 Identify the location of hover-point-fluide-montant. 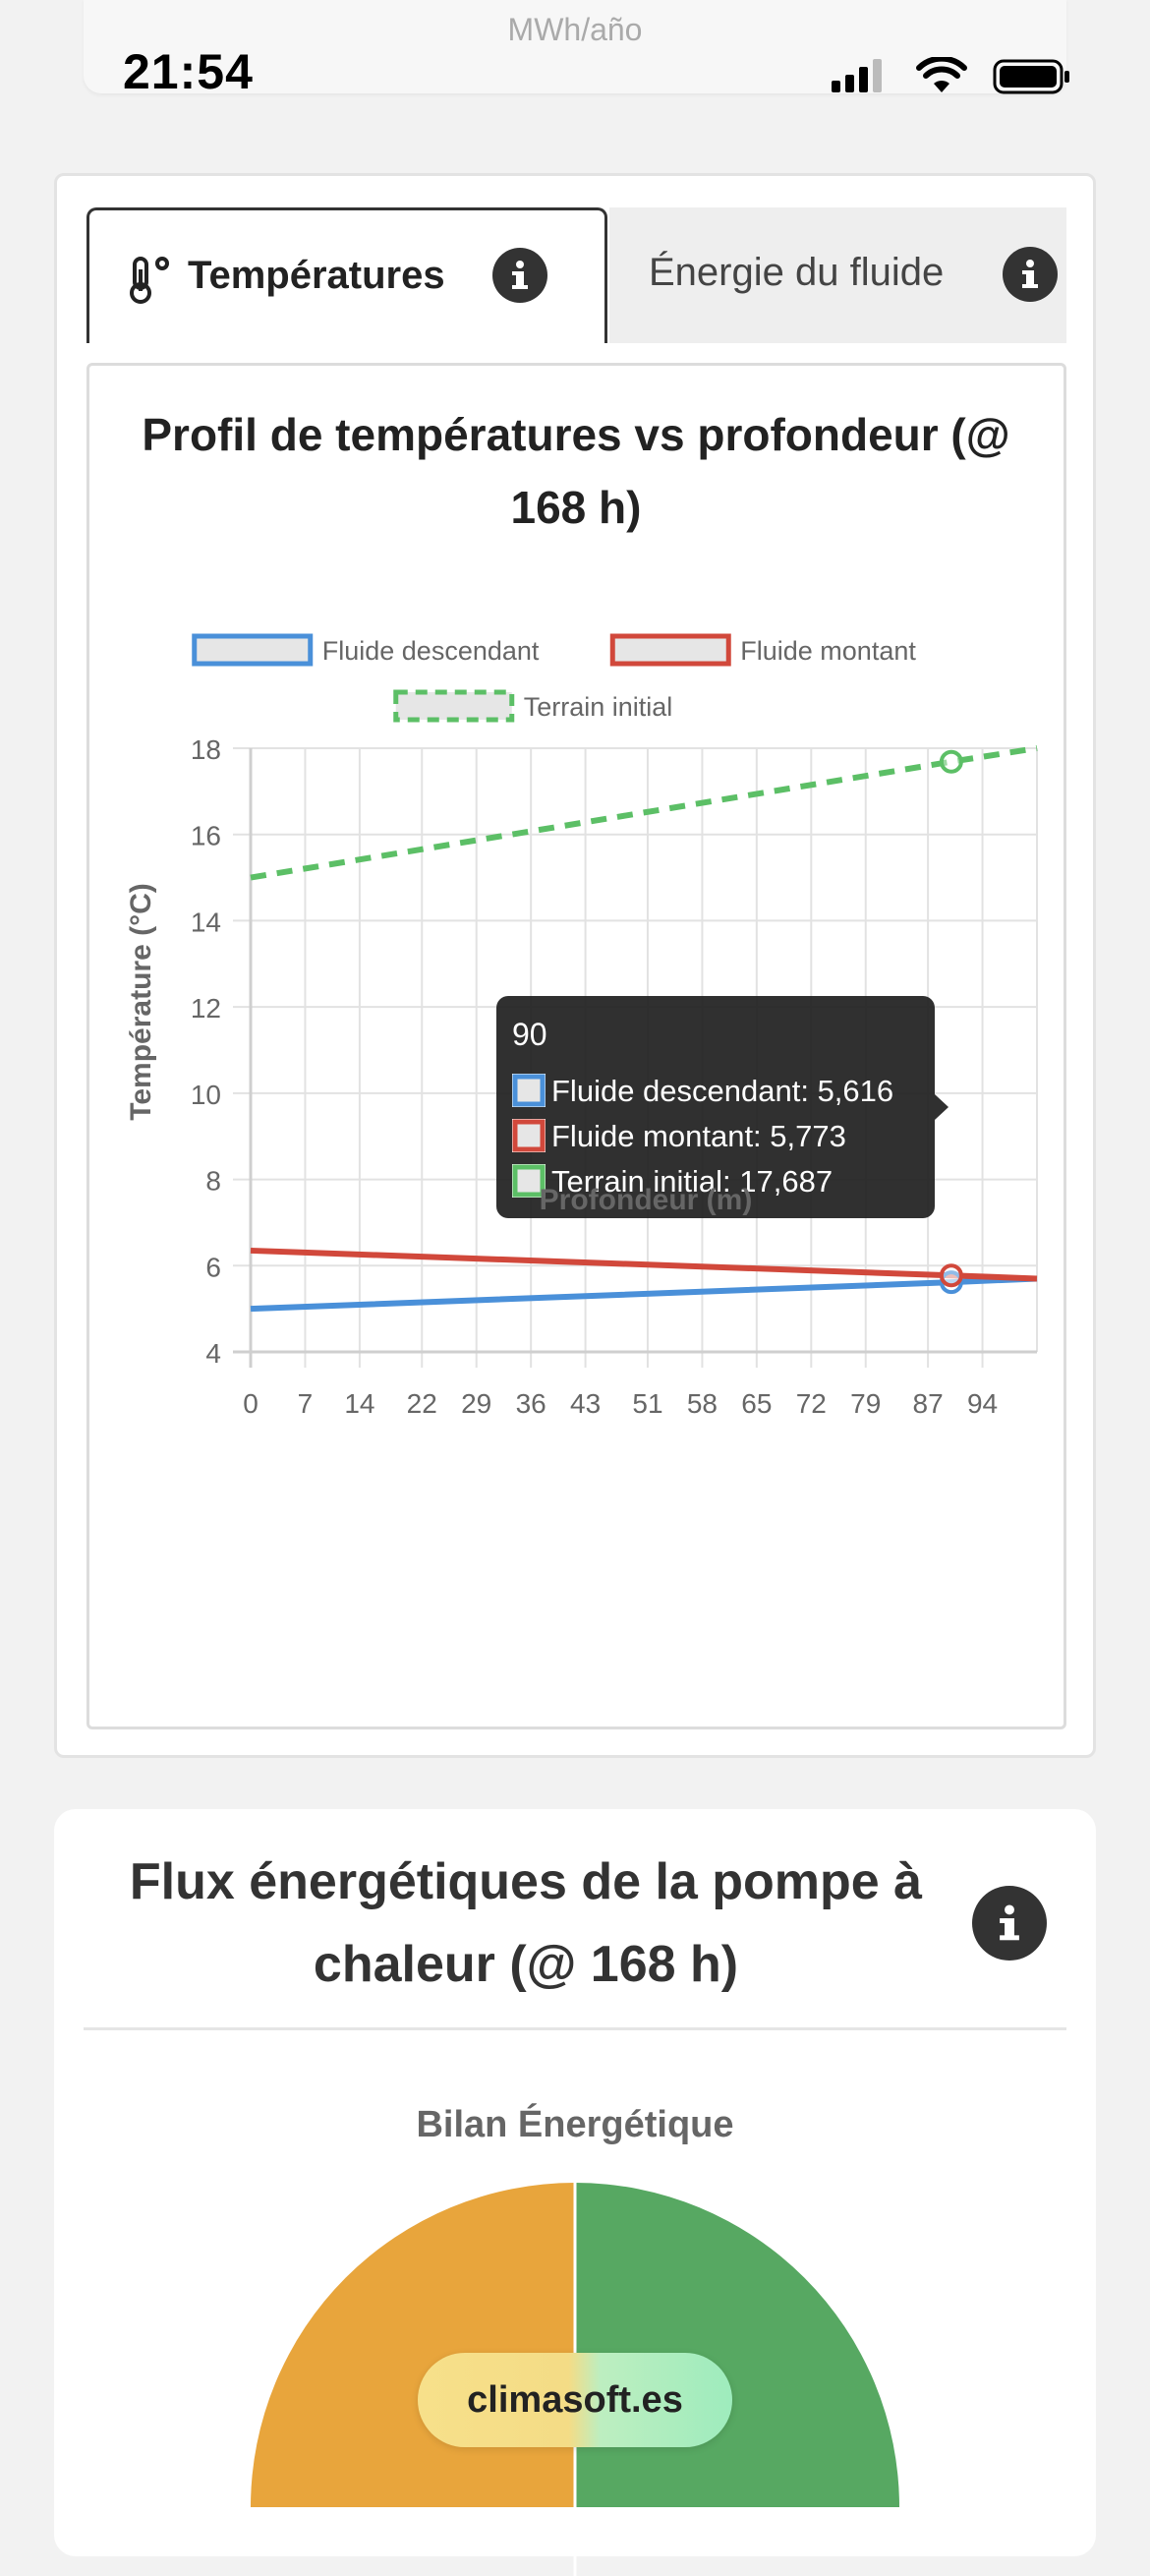
(951, 1275).